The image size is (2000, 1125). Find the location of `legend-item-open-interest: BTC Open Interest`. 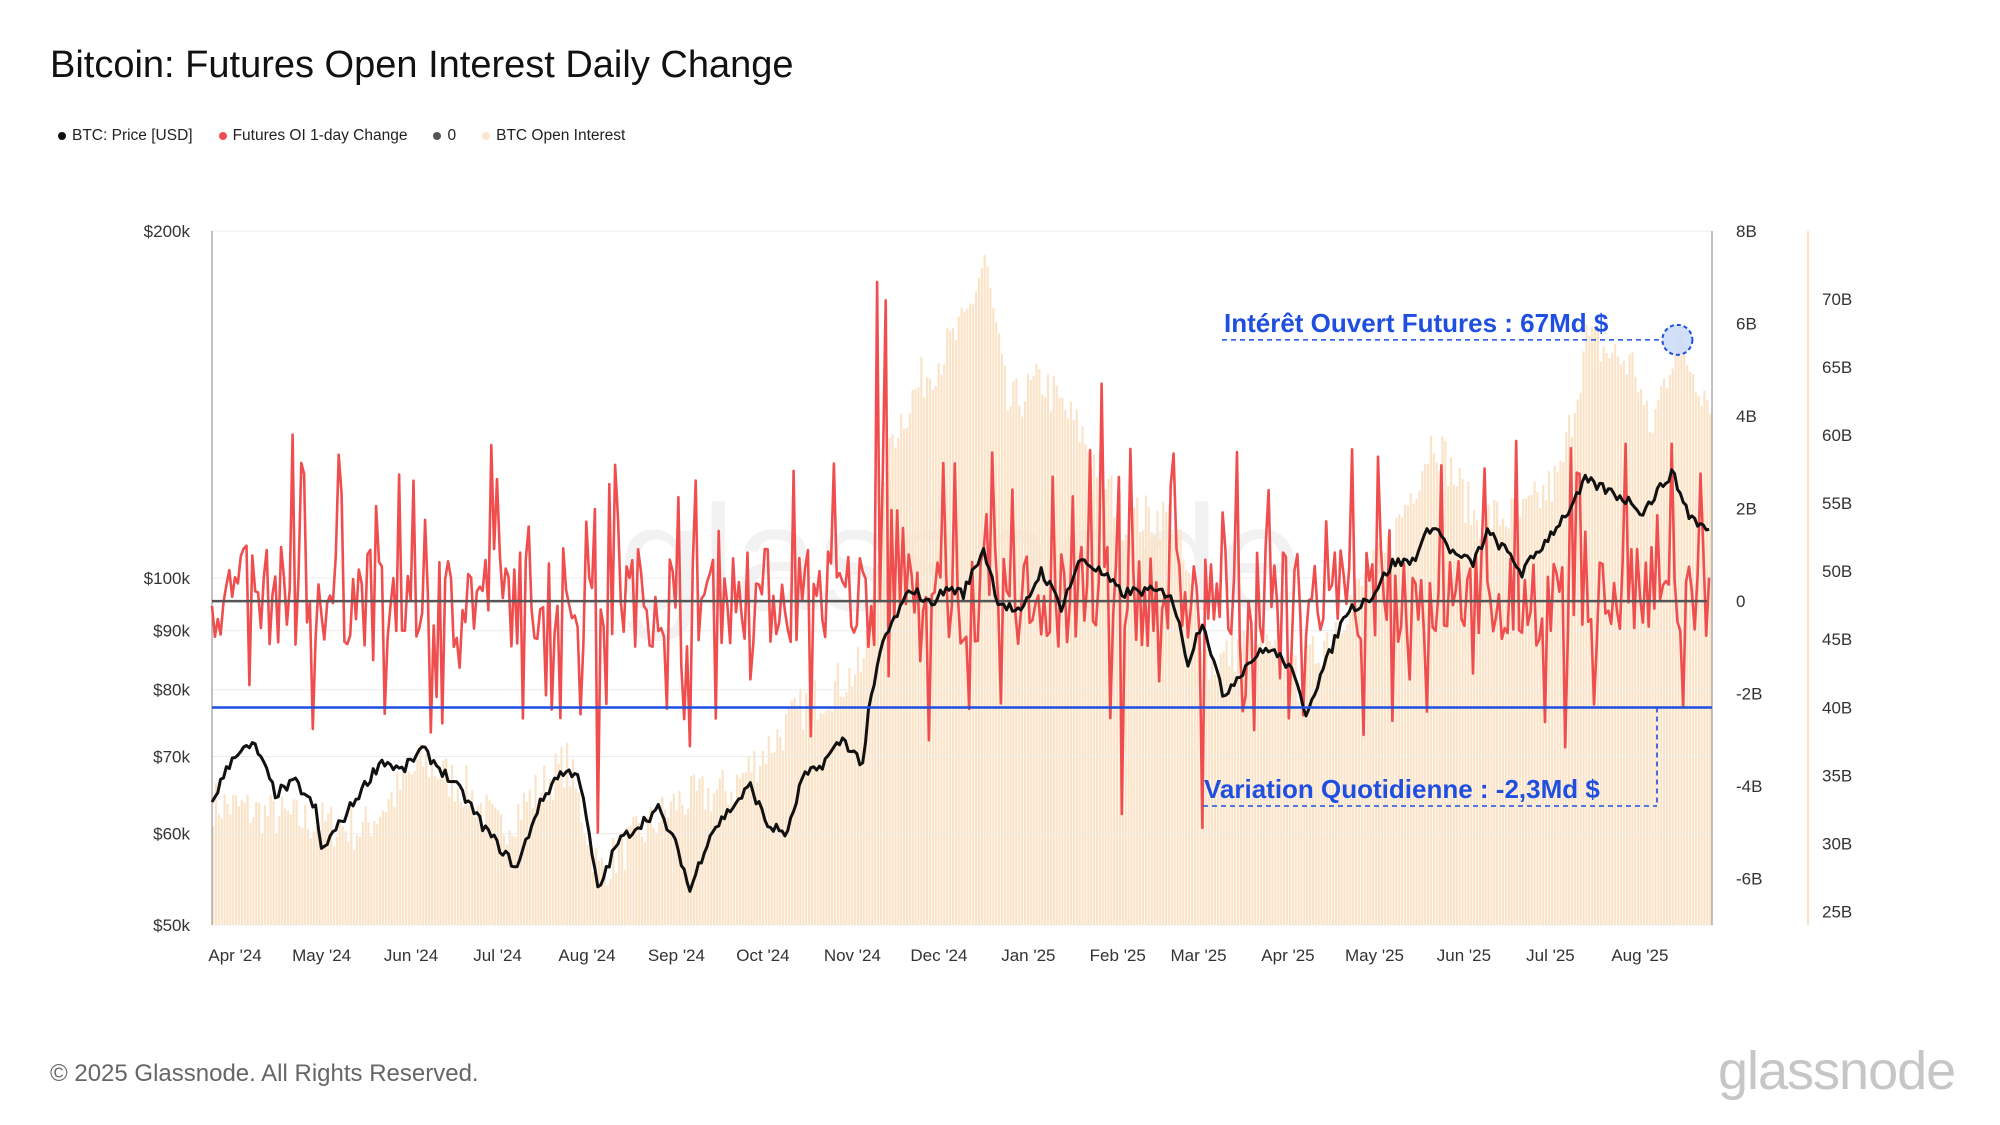

legend-item-open-interest: BTC Open Interest is located at coordinates (553, 136).